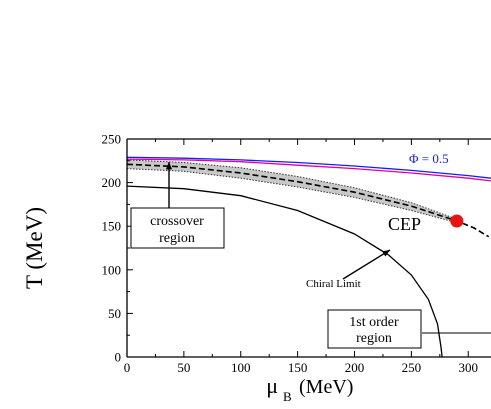  What do you see at coordinates (272, 385) in the screenshot?
I see `x-axis-label-symbol: μ` at bounding box center [272, 385].